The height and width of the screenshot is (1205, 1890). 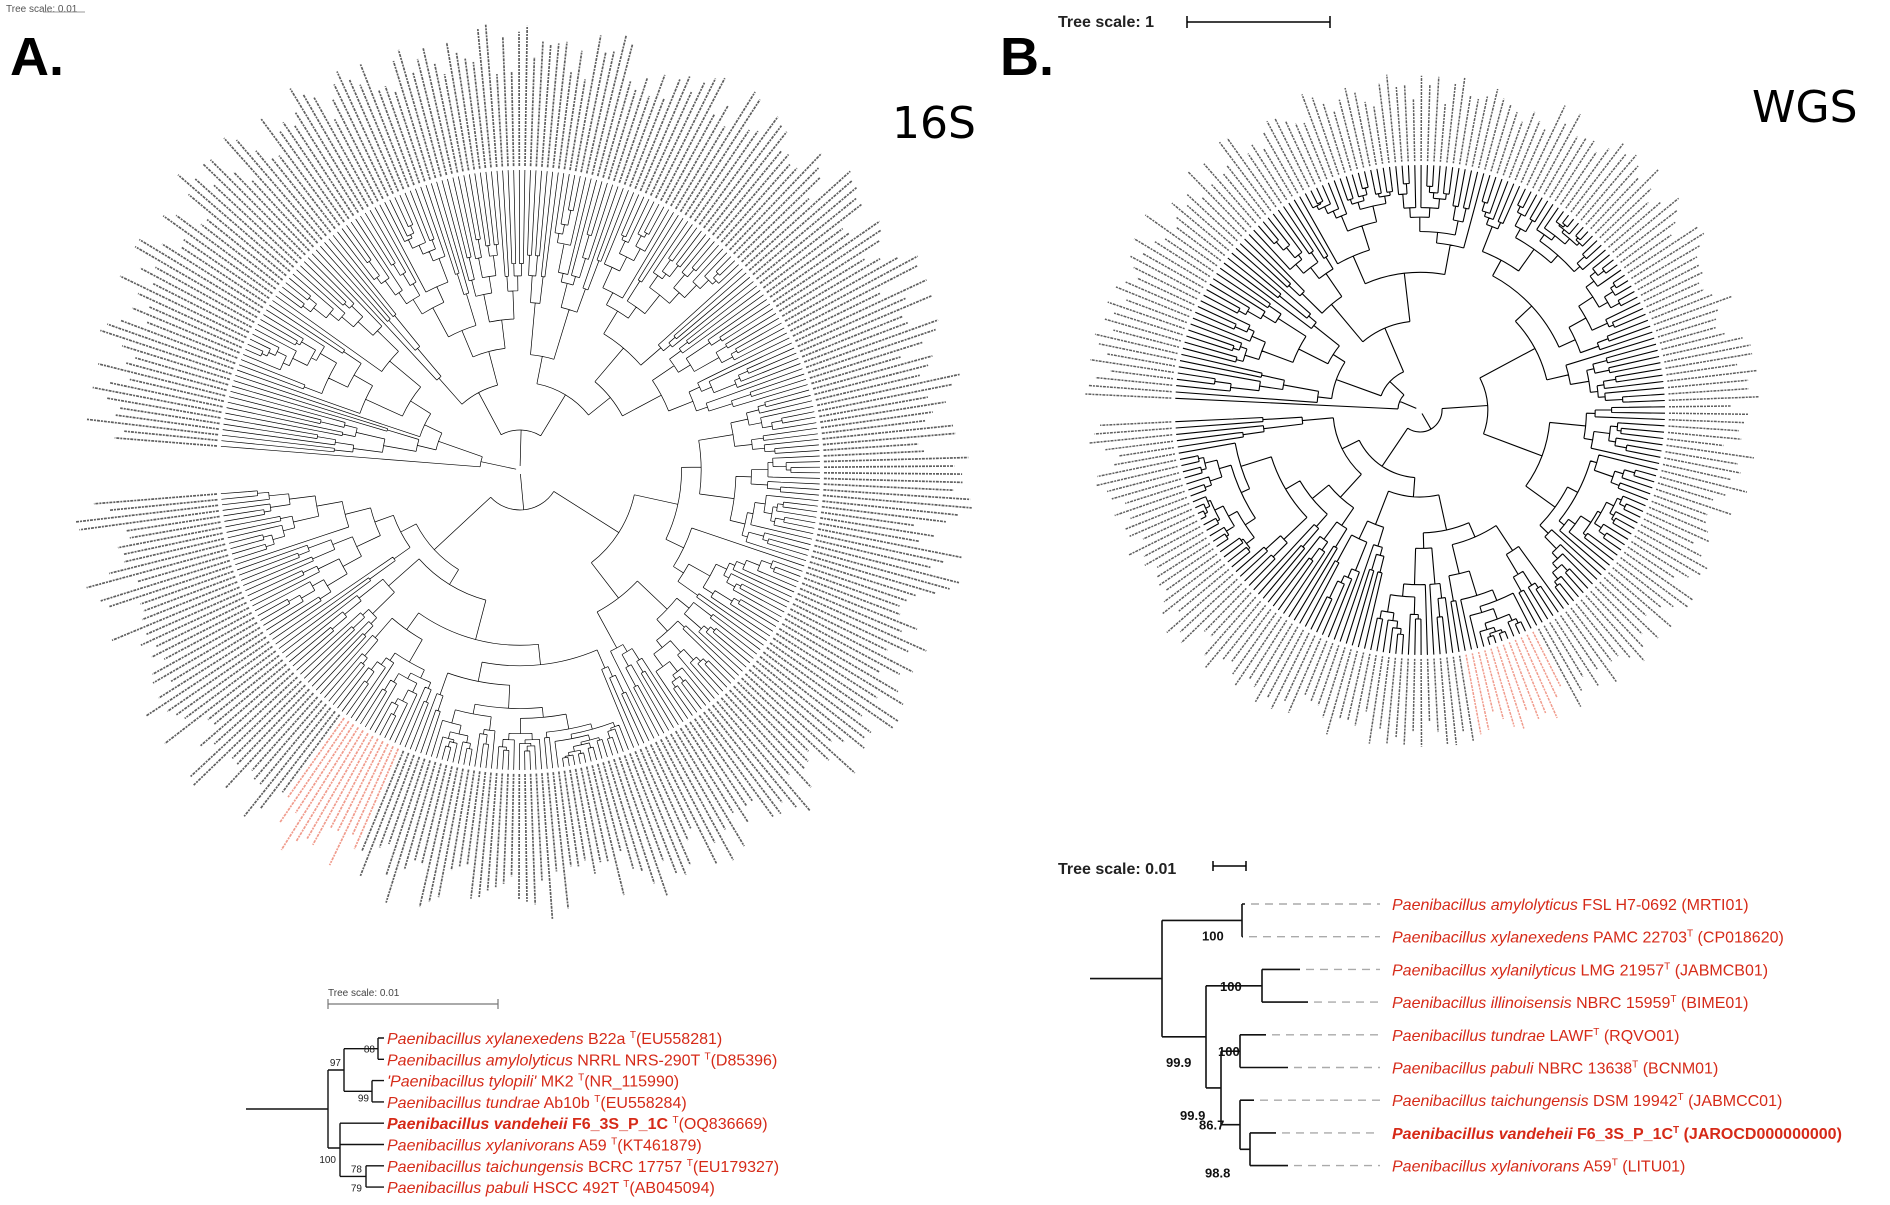 What do you see at coordinates (1192, 1115) in the screenshot?
I see `panel-b-bootstrap: 99.9` at bounding box center [1192, 1115].